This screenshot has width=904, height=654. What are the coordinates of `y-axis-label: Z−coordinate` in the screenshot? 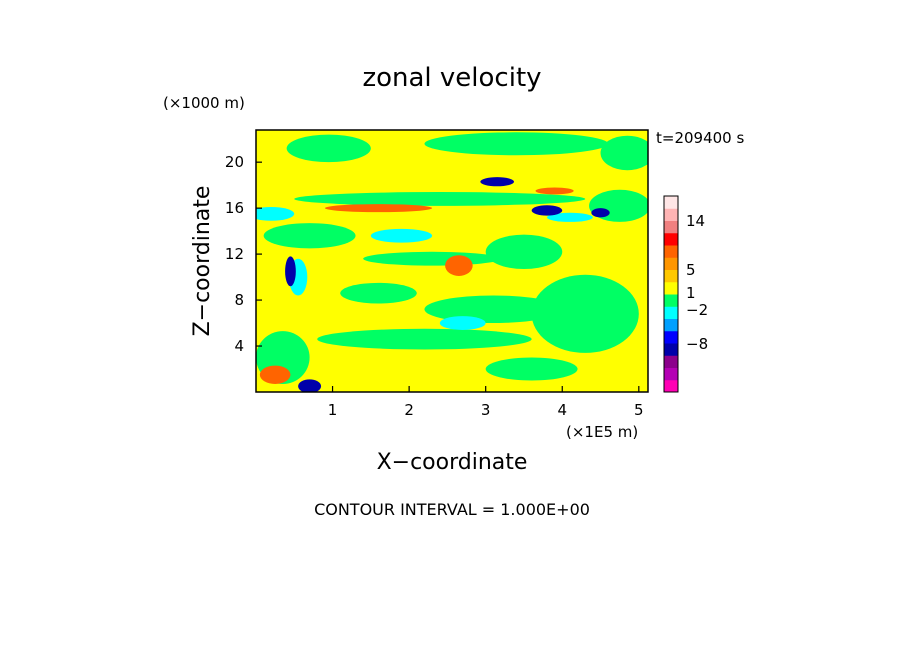 It's located at (202, 261).